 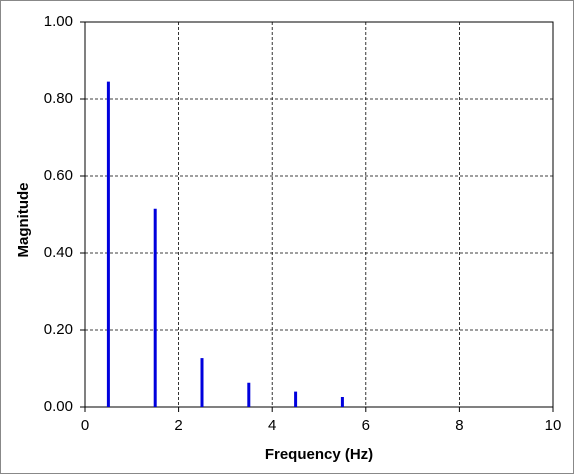 I want to click on y-tick-label: 0.80, so click(x=58, y=98).